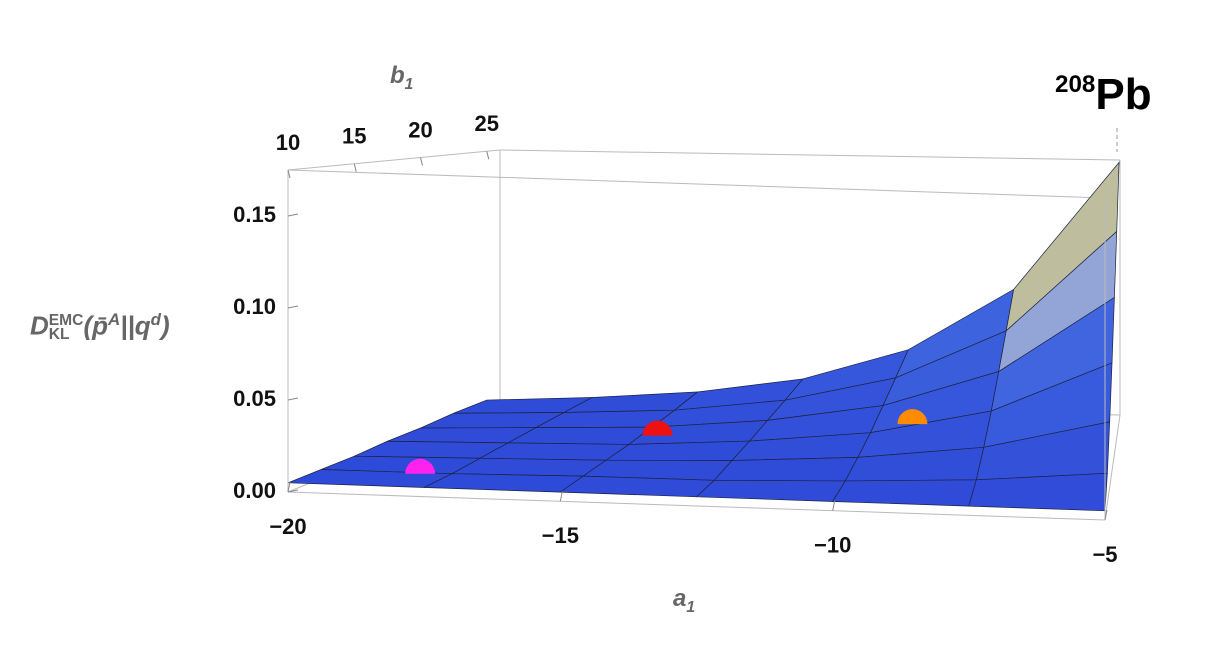 The image size is (1217, 646). I want to click on x-axis-label: a1, so click(684, 601).